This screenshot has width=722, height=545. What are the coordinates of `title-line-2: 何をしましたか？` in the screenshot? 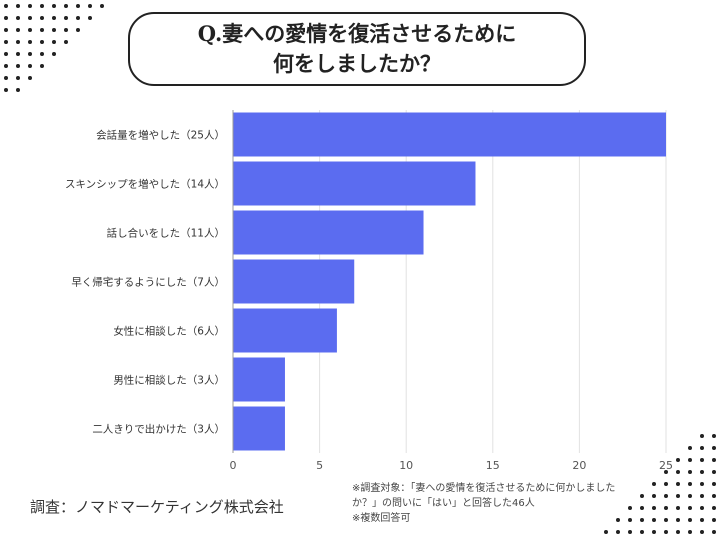 It's located at (357, 63).